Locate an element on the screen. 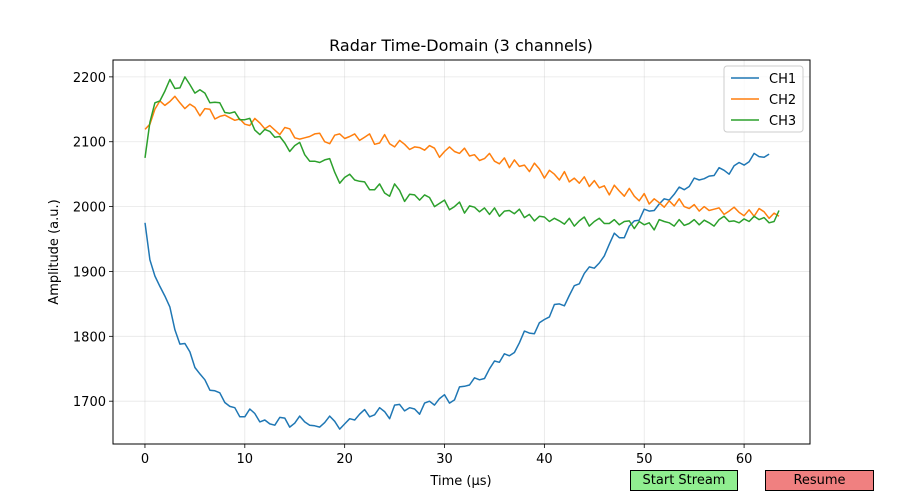  legend: CH1 CH2 CH3 is located at coordinates (763, 99).